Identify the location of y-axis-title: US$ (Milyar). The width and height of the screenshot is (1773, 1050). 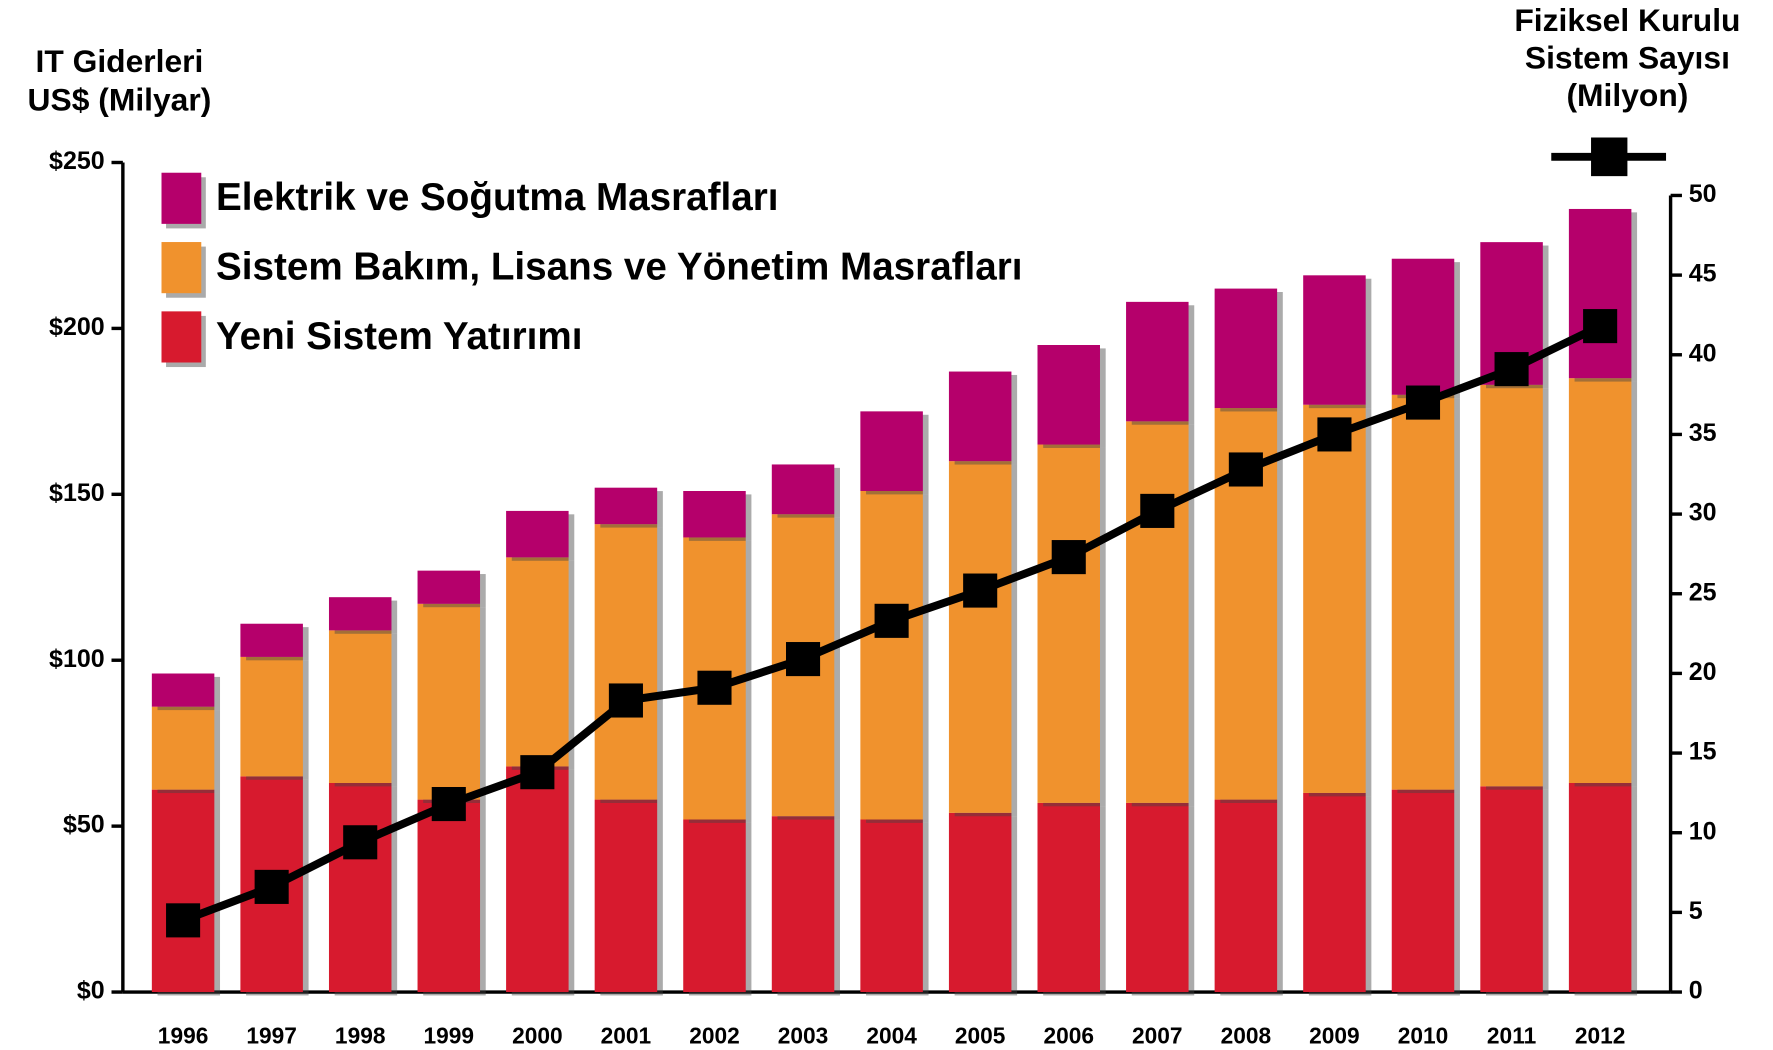
(120, 100).